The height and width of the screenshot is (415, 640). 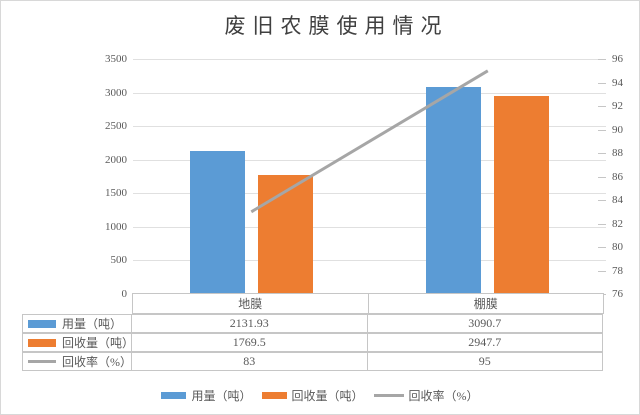 What do you see at coordinates (484, 323) in the screenshot?
I see `table-value-cell: 3090.7` at bounding box center [484, 323].